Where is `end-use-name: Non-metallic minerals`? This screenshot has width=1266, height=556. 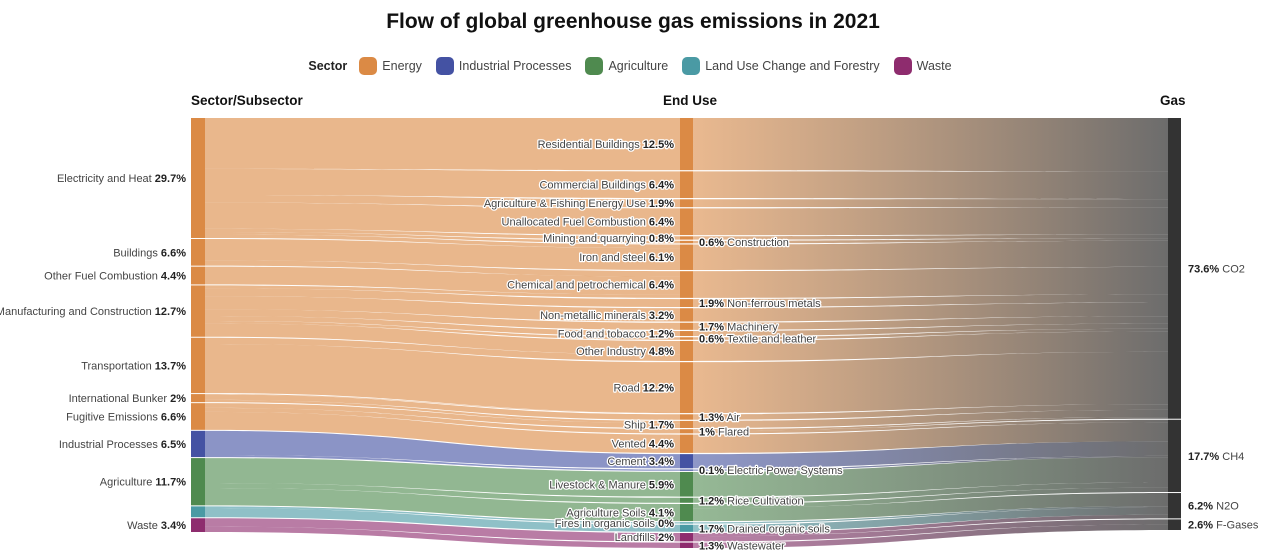 end-use-name: Non-metallic minerals is located at coordinates (593, 316).